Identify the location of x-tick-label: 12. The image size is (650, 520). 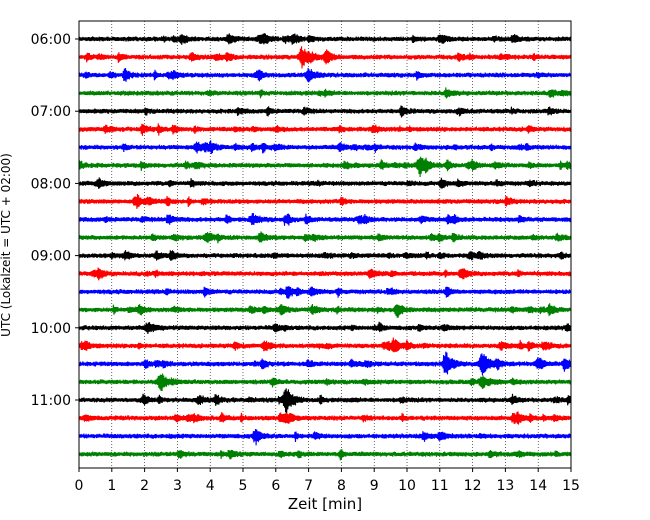
(473, 486).